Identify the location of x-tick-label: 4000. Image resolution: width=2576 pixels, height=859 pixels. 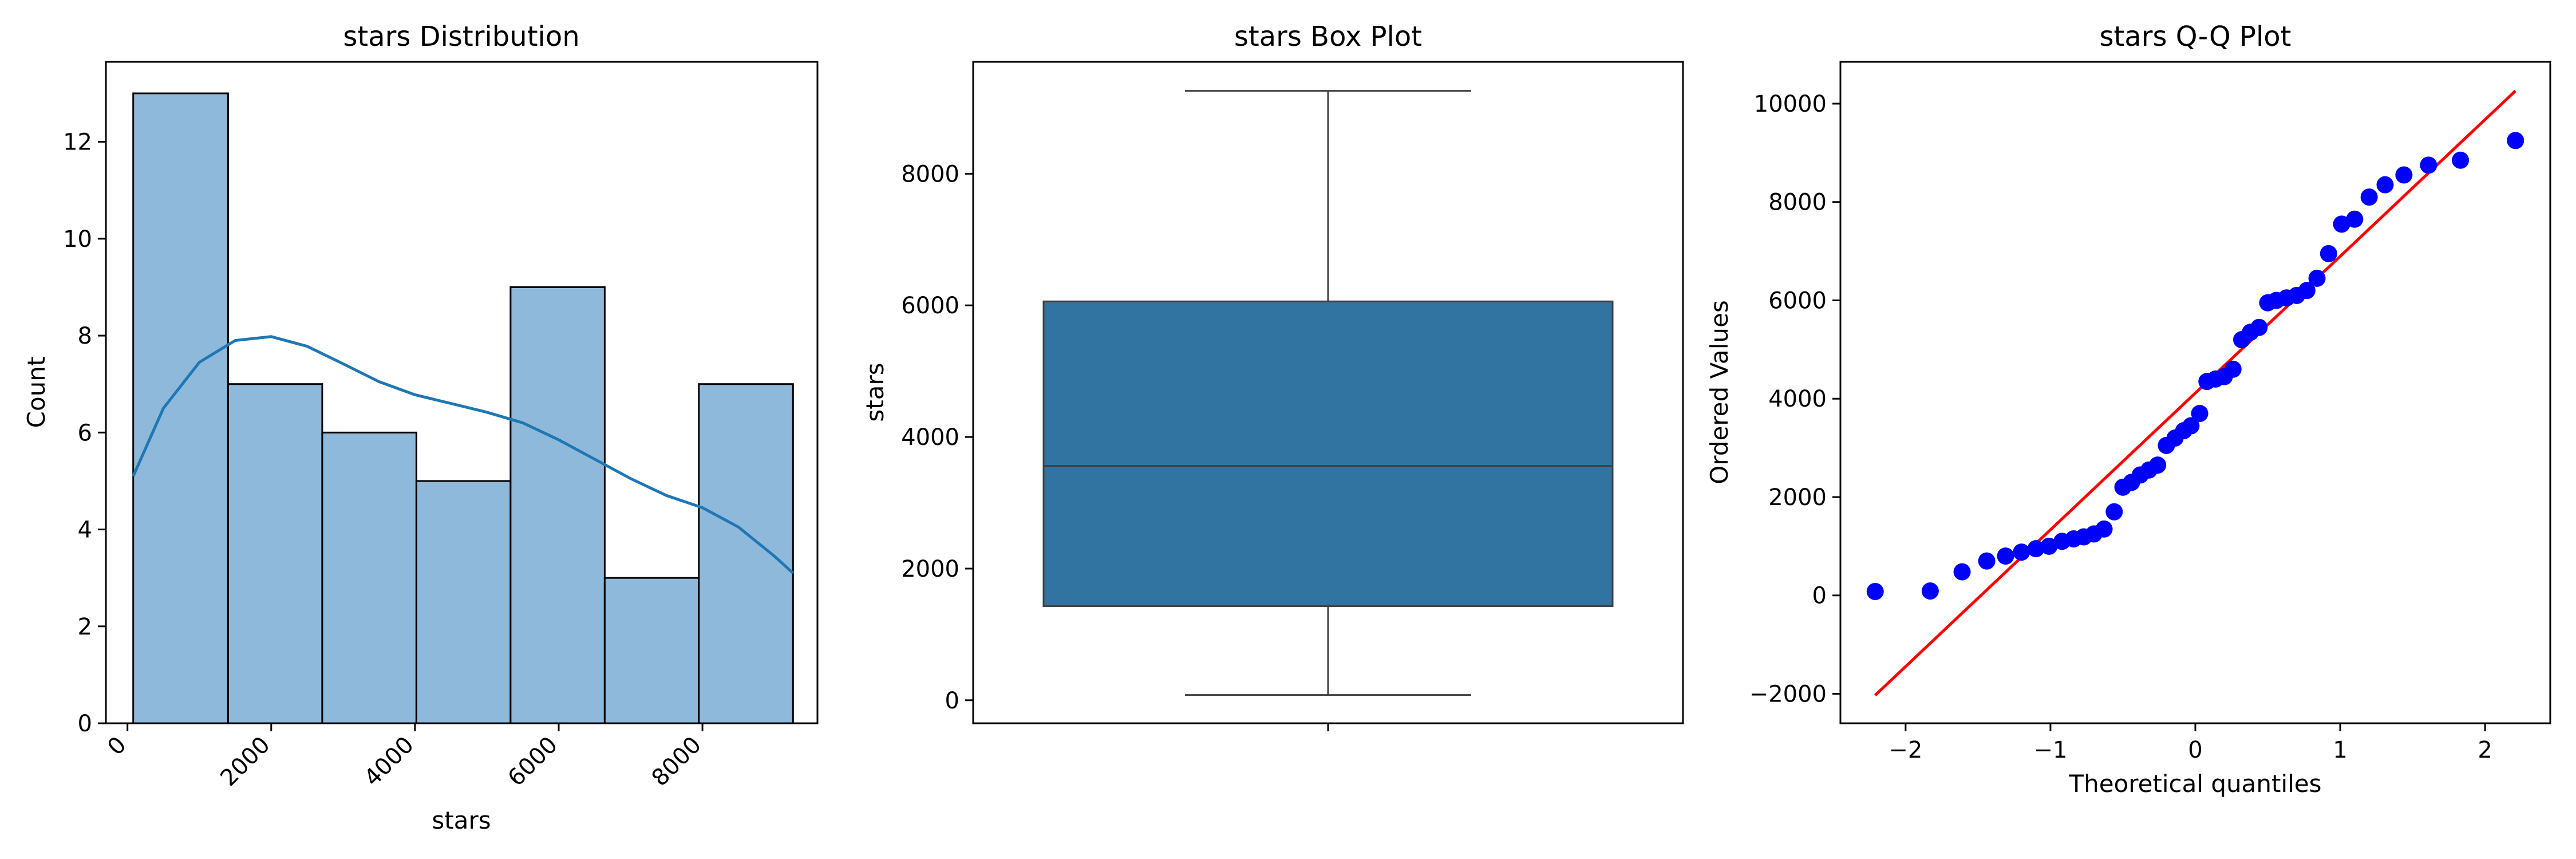
(389, 762).